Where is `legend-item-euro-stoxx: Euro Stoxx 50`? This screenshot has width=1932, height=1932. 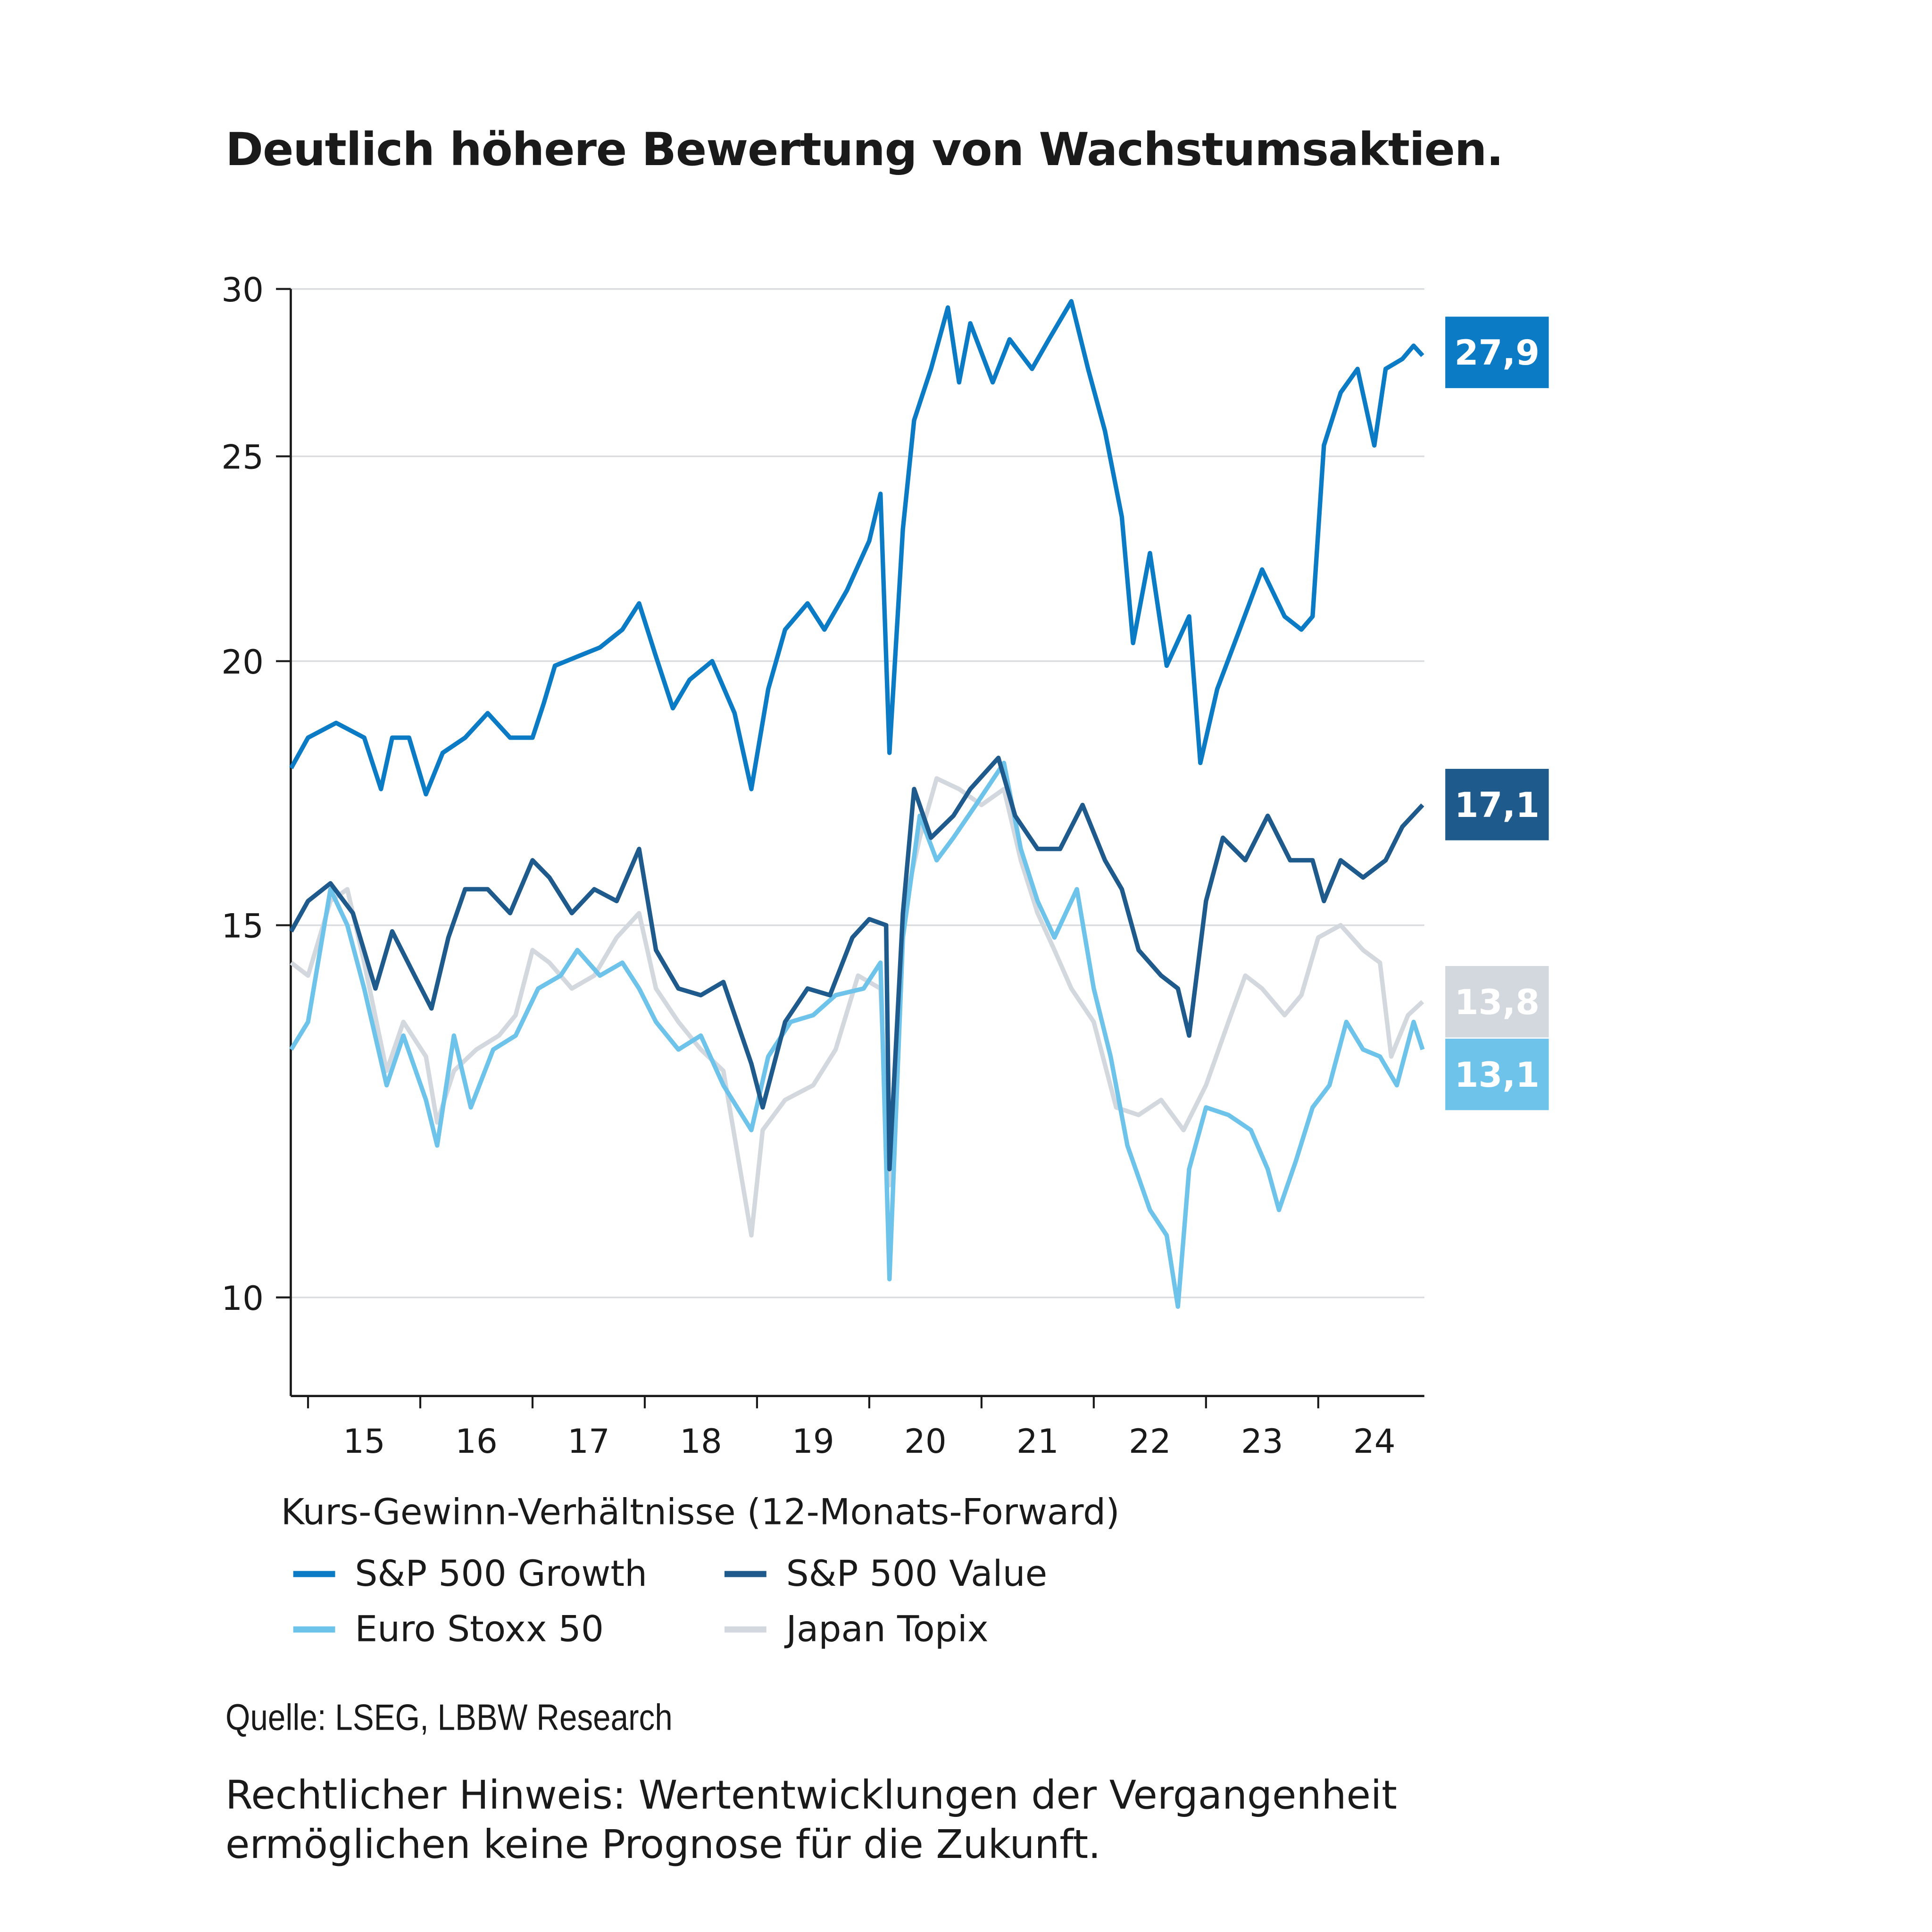
legend-item-euro-stoxx: Euro Stoxx 50 is located at coordinates (448, 1629).